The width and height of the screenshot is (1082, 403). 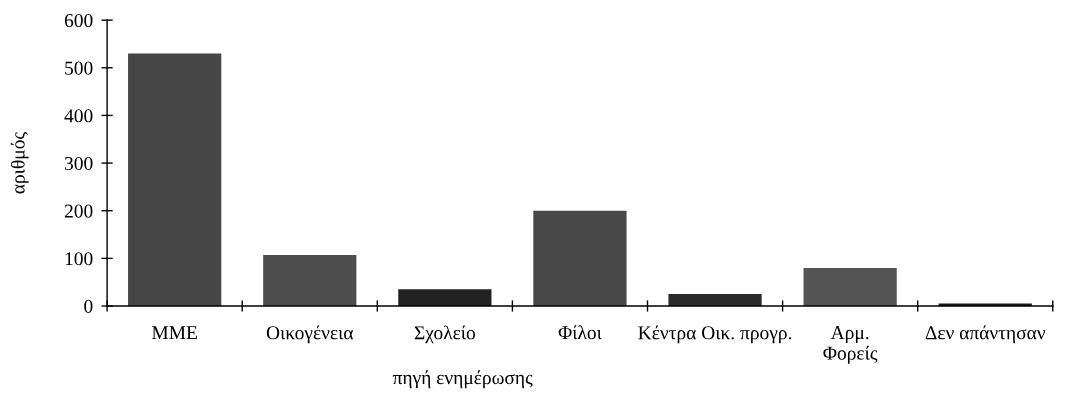 What do you see at coordinates (444, 334) in the screenshot?
I see `x-tick-label: Σχολείο` at bounding box center [444, 334].